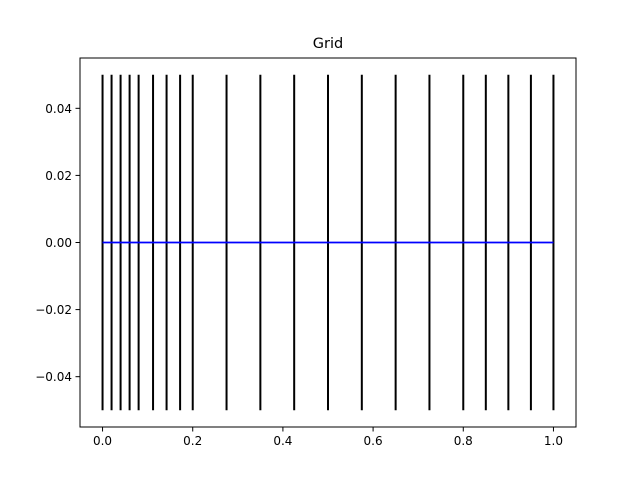  What do you see at coordinates (53, 377) in the screenshot?
I see `y-tick-label: −0.04` at bounding box center [53, 377].